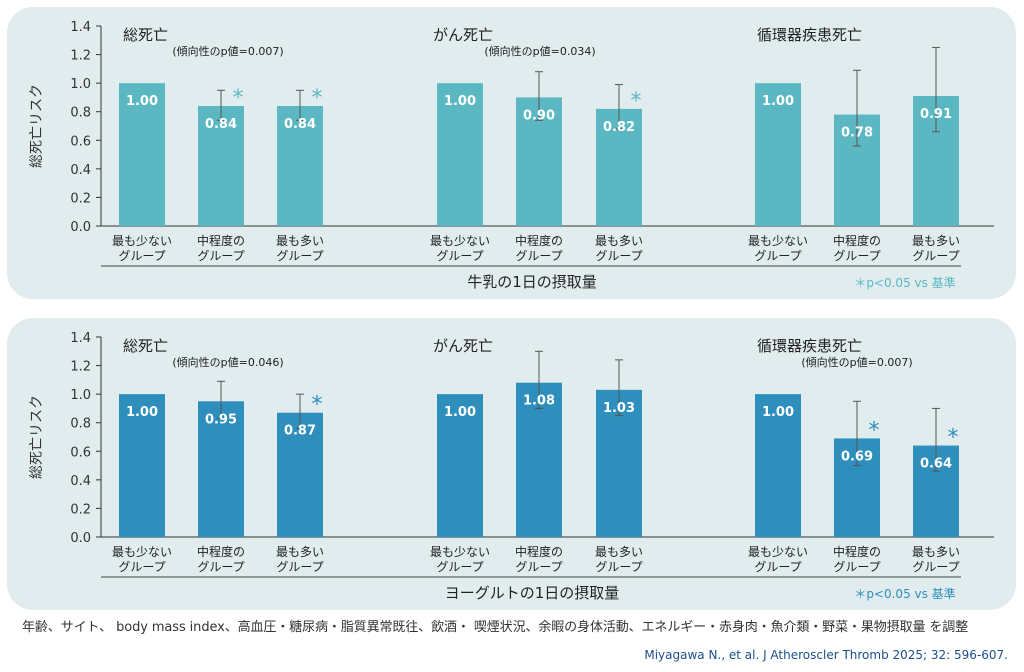 This screenshot has width=1024, height=672. I want to click on y-tick-label: 0.4, so click(80, 170).